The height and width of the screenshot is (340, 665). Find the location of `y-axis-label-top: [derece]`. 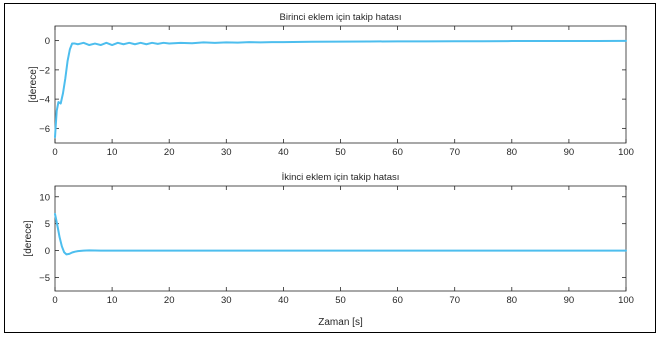

y-axis-label-top: [derece] is located at coordinates (33, 84).